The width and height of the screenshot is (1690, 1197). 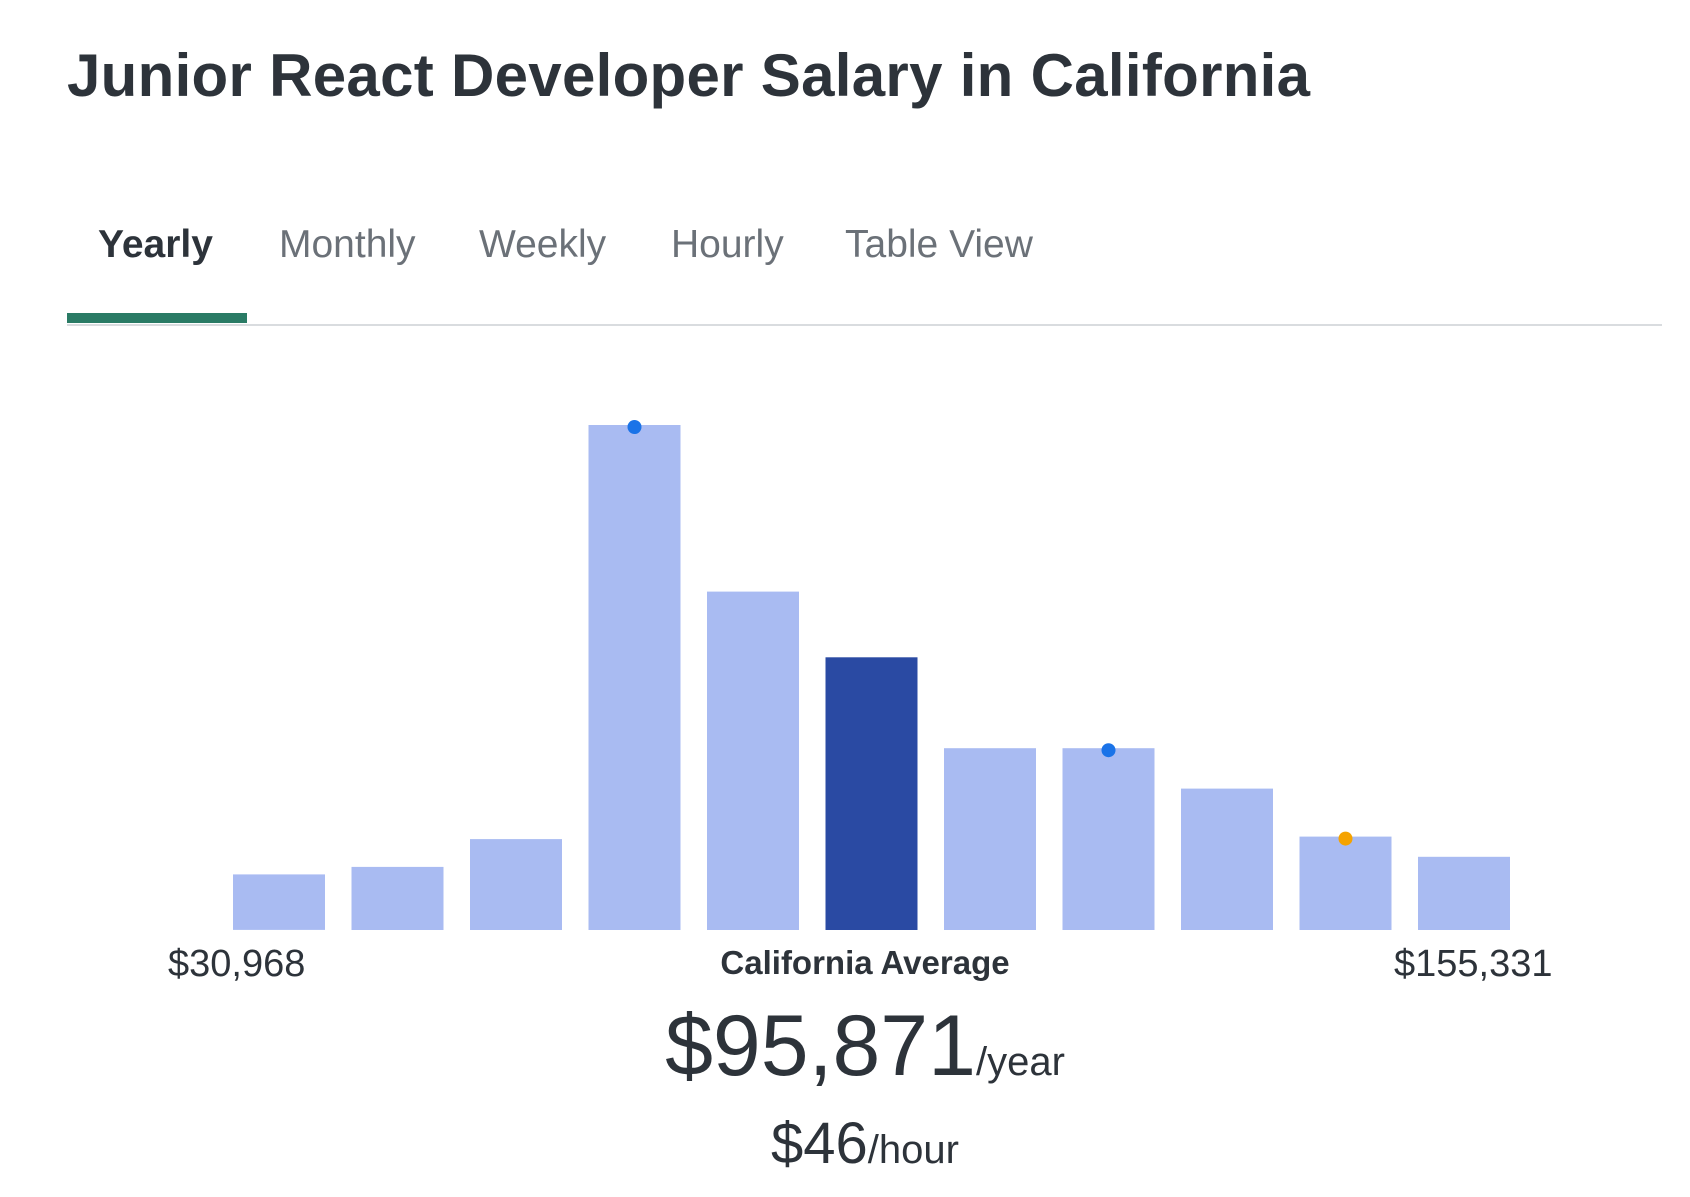 What do you see at coordinates (727, 244) in the screenshot?
I see `tab-hourly: Hourly` at bounding box center [727, 244].